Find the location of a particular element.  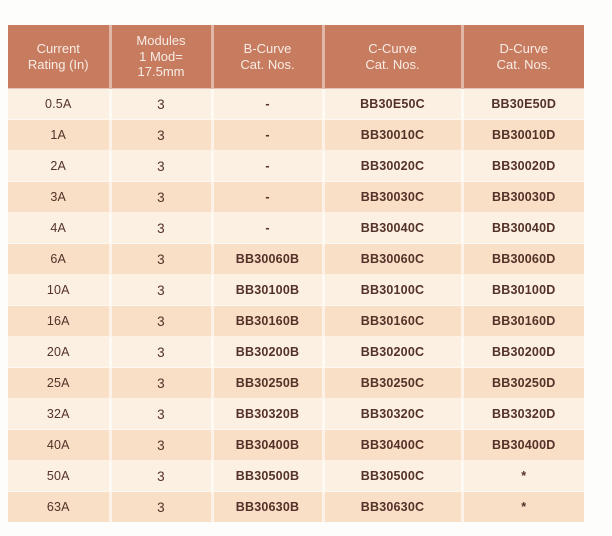

cell-b-curve: BB30160B is located at coordinates (266, 321).